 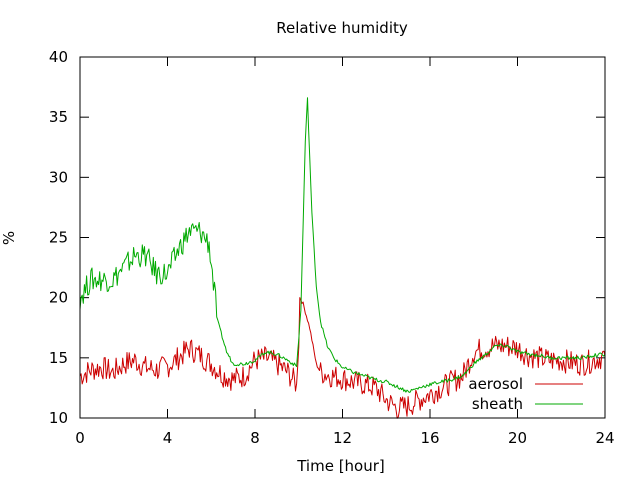 What do you see at coordinates (168, 438) in the screenshot?
I see `x-tick-label: 4` at bounding box center [168, 438].